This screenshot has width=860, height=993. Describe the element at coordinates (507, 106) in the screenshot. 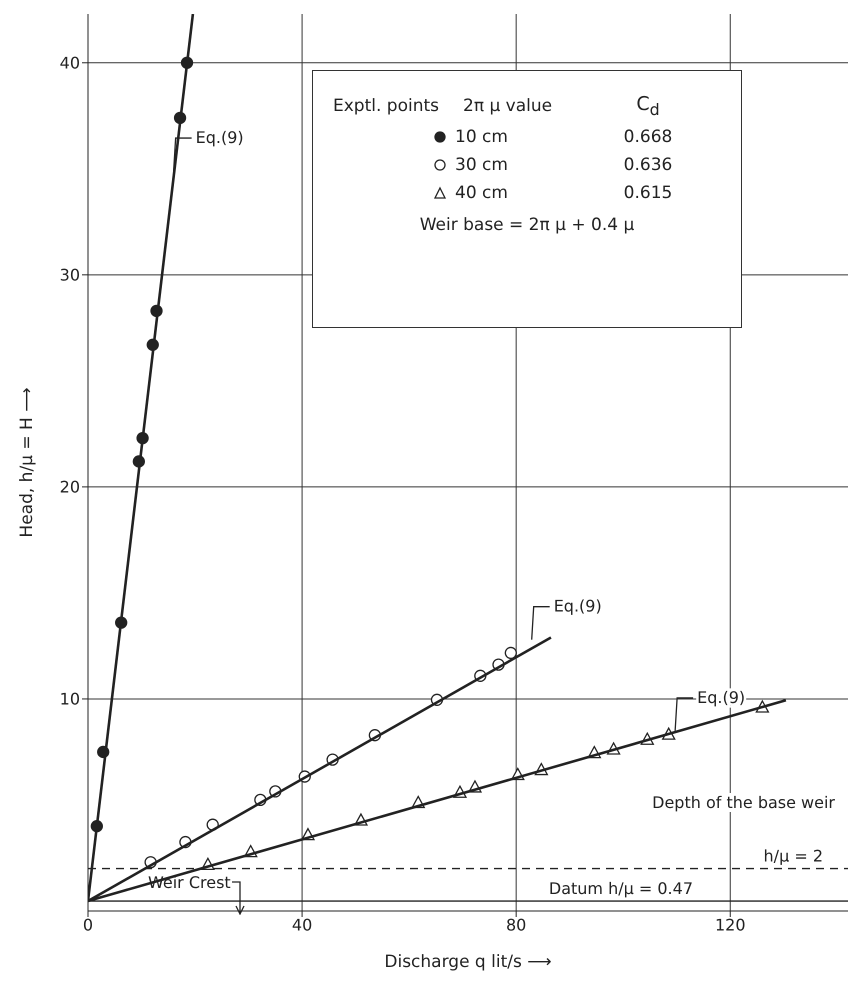

I see `annotation: 2π μ value` at that location.